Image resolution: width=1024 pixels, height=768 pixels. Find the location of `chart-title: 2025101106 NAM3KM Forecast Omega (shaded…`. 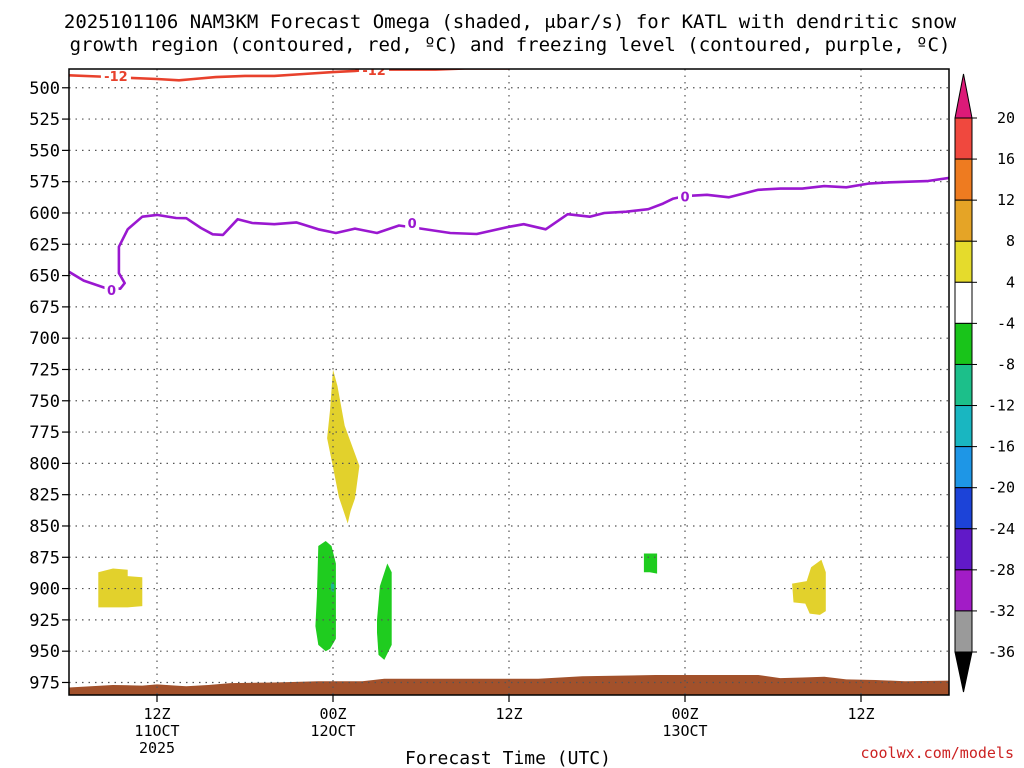

chart-title: 2025101106 NAM3KM Forecast Omega (shaded… is located at coordinates (510, 33).